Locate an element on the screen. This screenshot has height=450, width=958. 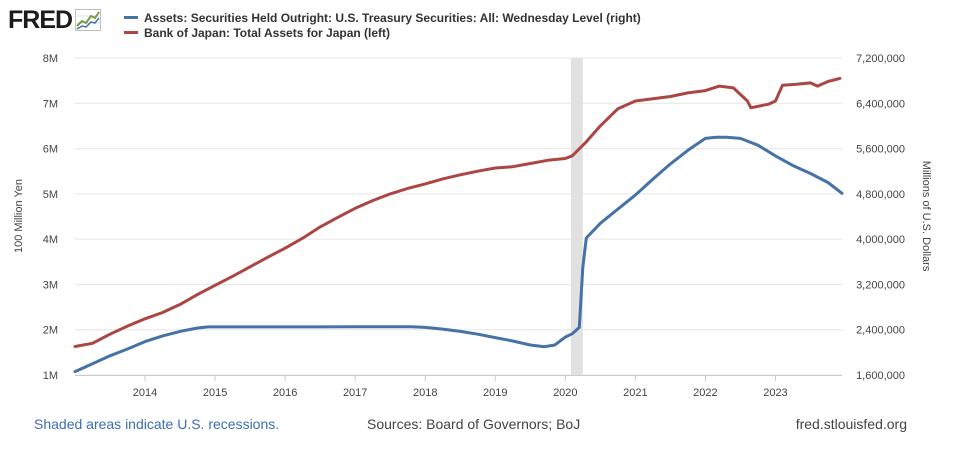
left-axis-tick-label: 5M is located at coordinates (50, 195).